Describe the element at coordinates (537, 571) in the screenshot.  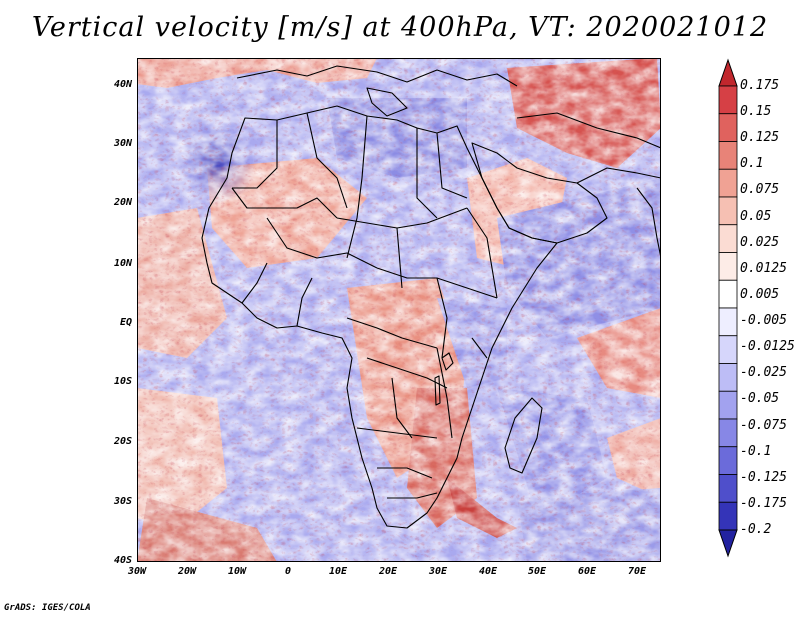
I see `lon-label-50e: 50E` at that location.